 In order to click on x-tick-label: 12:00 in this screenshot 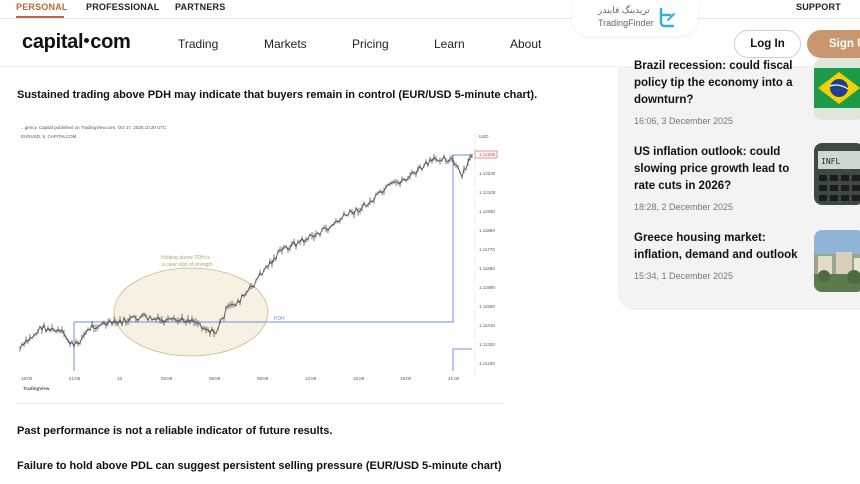, I will do `click(311, 378)`.